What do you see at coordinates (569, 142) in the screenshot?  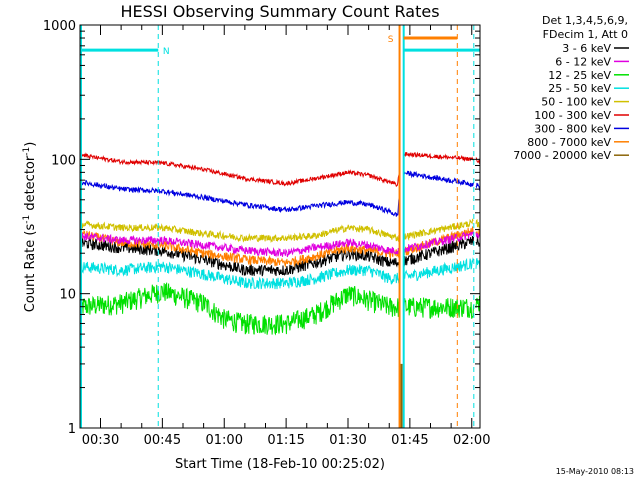 I see `legend-label-7: 800 - 7000 keV` at bounding box center [569, 142].